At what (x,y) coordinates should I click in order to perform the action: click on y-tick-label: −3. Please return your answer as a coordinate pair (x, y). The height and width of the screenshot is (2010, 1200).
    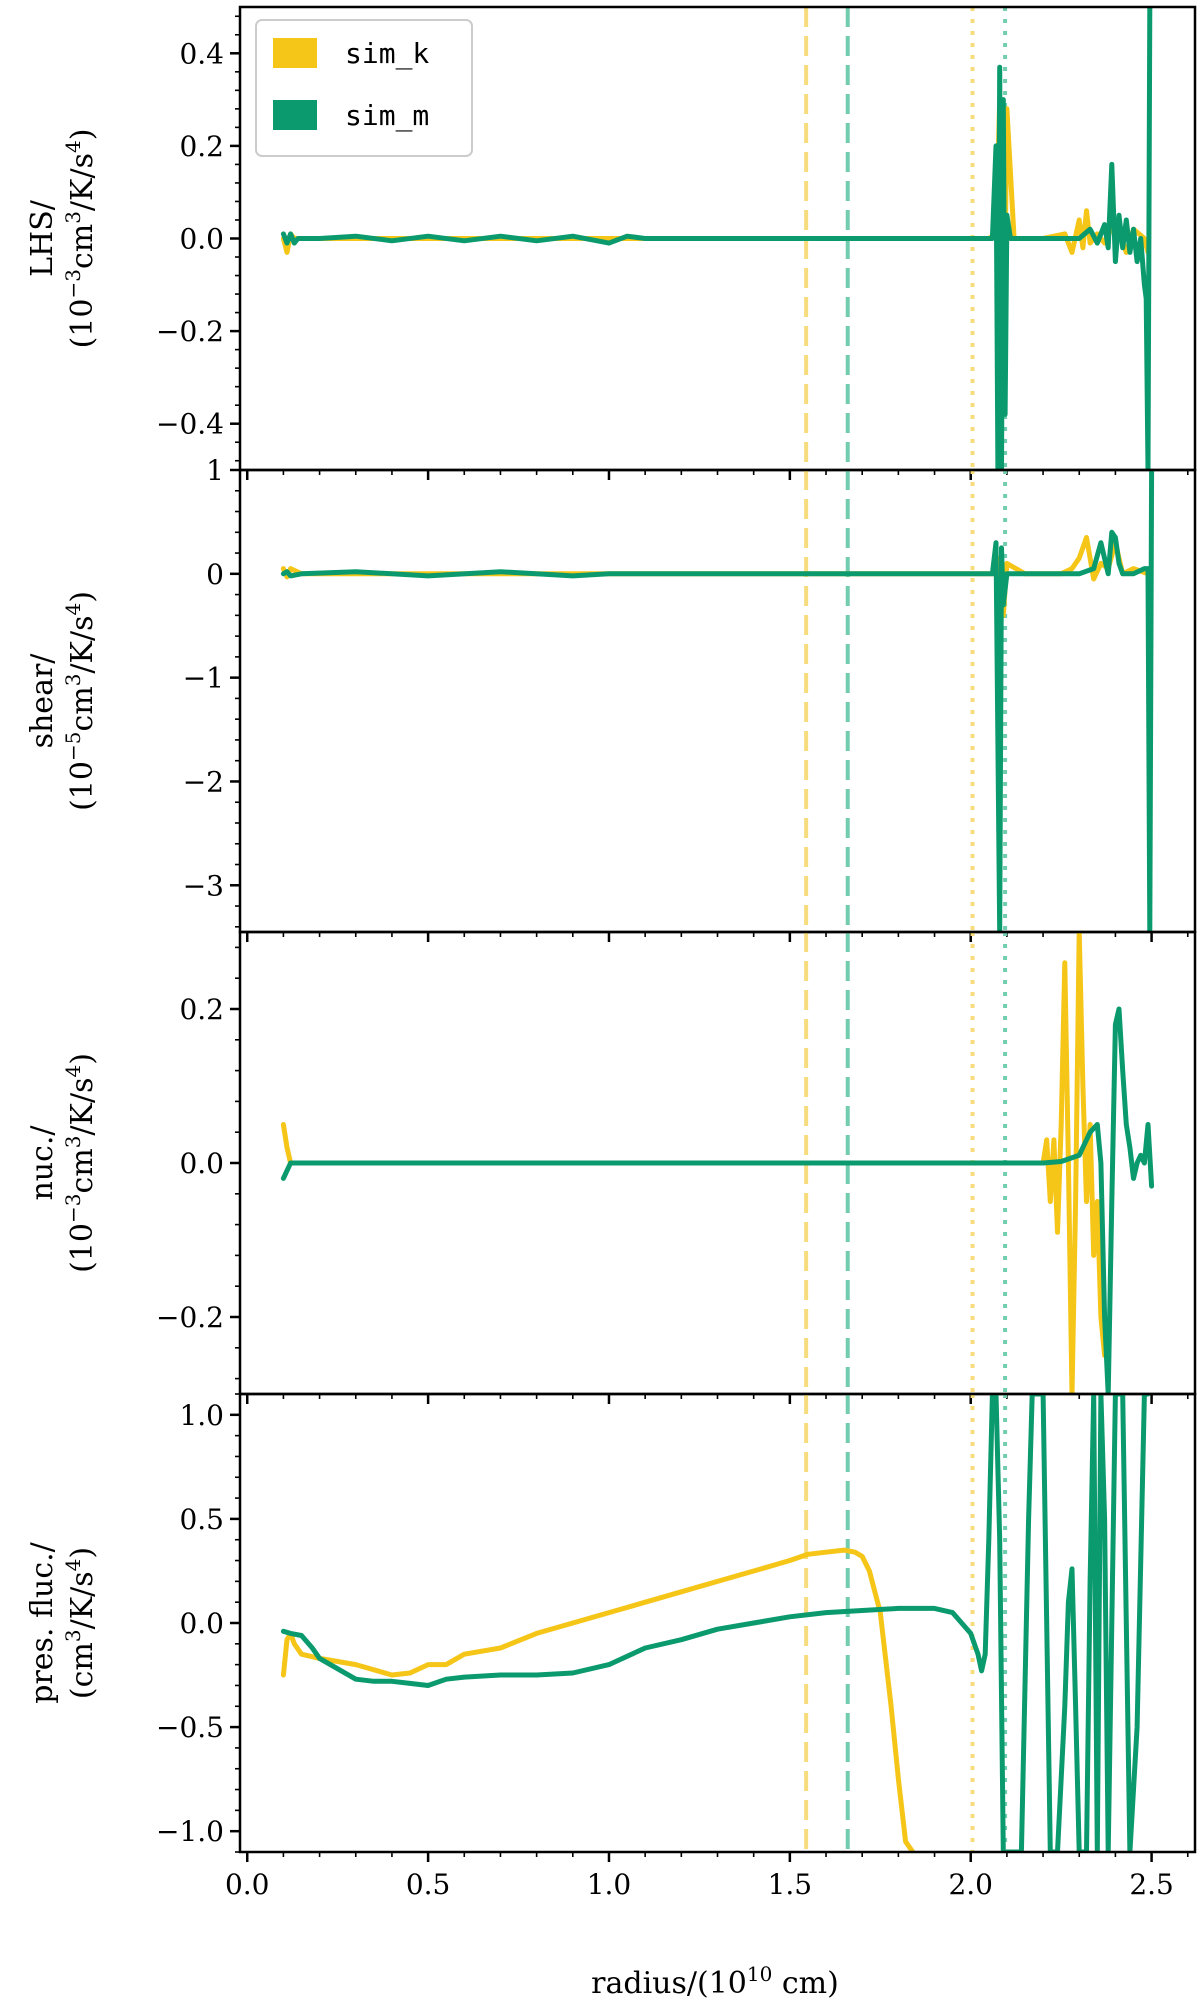
    Looking at the image, I should click on (203, 885).